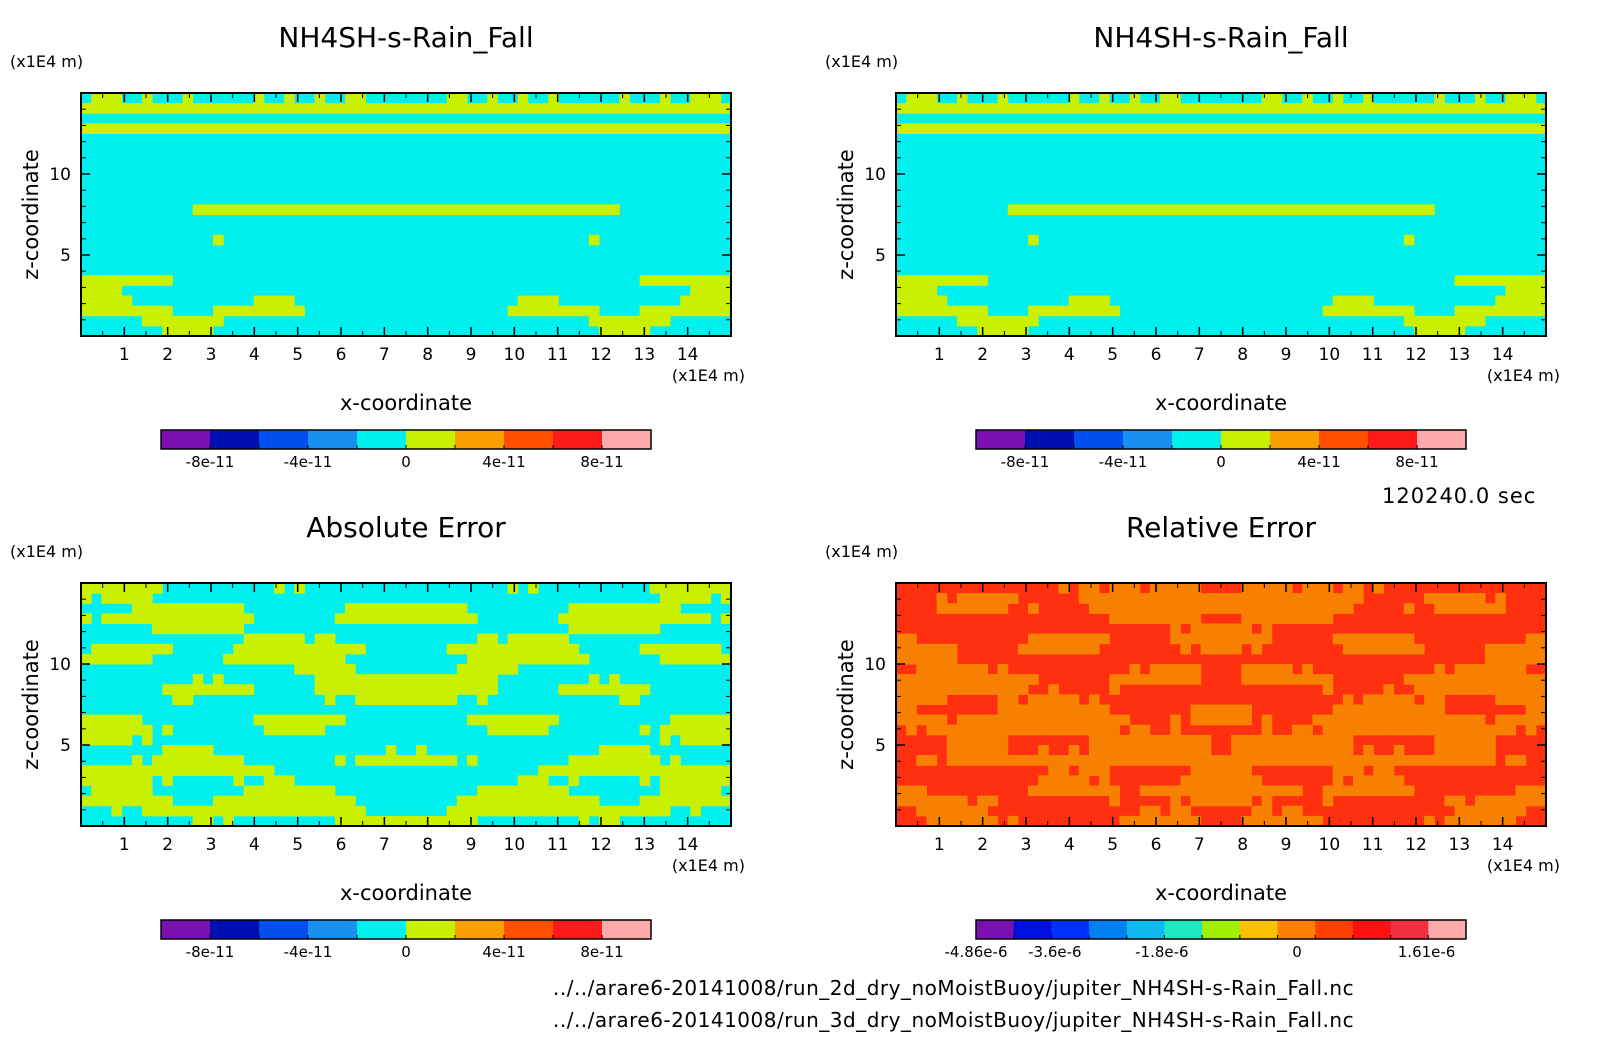  I want to click on x-tick-label: 2, so click(167, 845).